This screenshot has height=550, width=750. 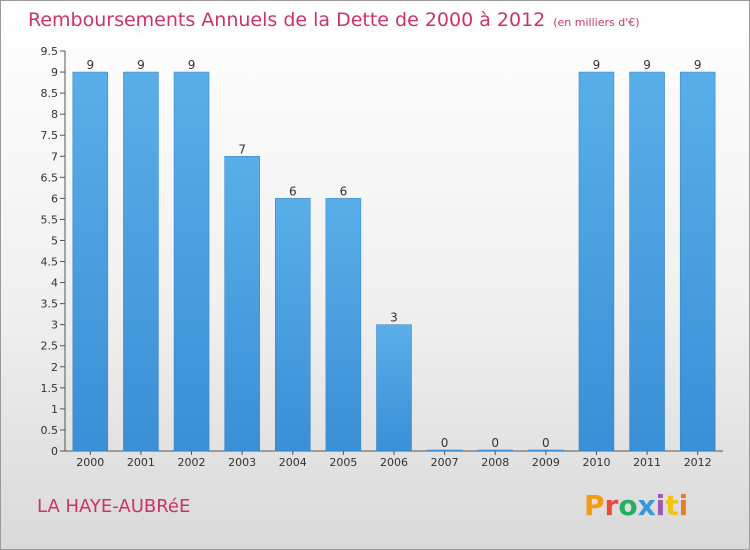 I want to click on y-tick-label: 9, so click(x=54, y=72).